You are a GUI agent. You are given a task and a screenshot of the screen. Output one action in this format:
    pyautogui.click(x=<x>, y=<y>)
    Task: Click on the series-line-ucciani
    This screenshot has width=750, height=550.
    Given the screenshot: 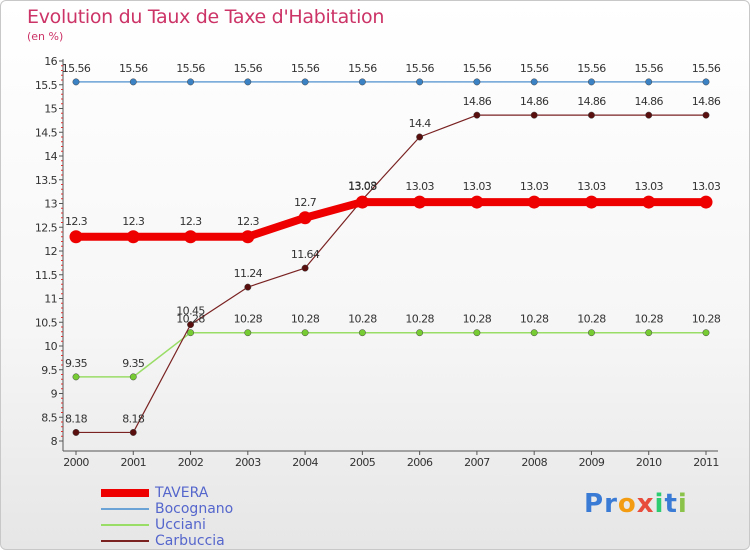 What is the action you would take?
    pyautogui.click(x=391, y=354)
    